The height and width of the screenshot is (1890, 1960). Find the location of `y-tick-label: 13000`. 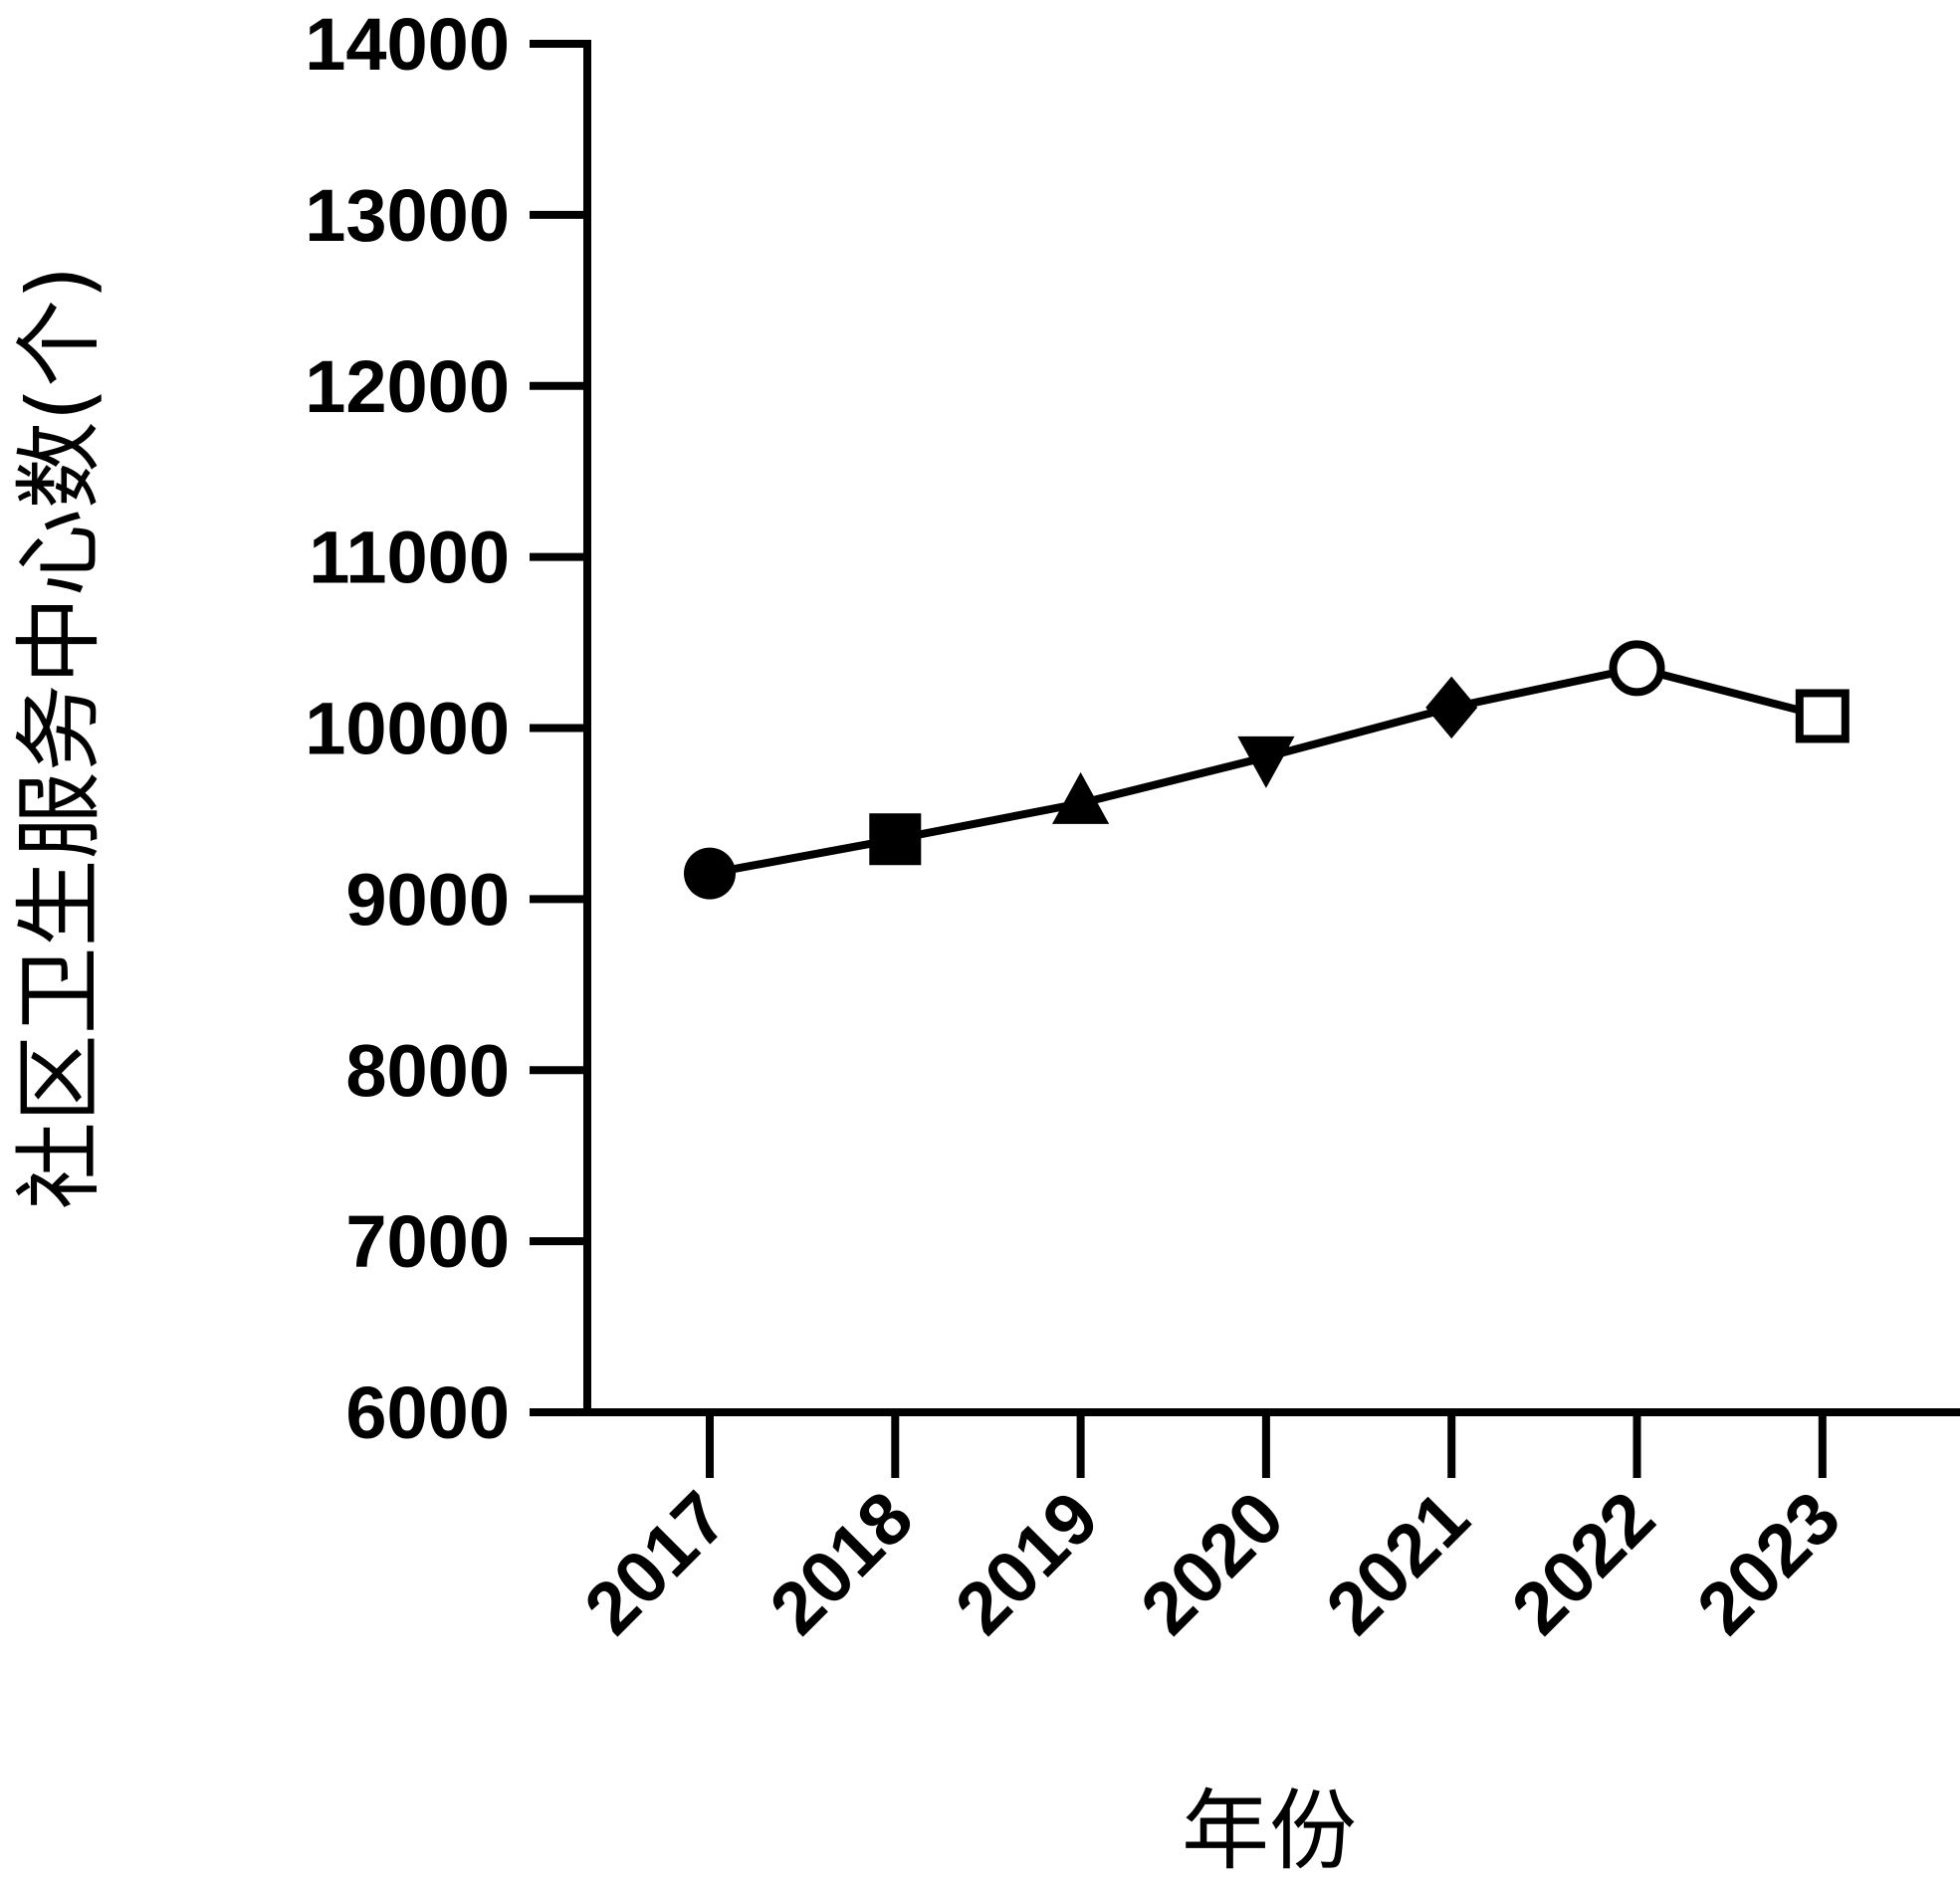

y-tick-label: 13000 is located at coordinates (408, 215).